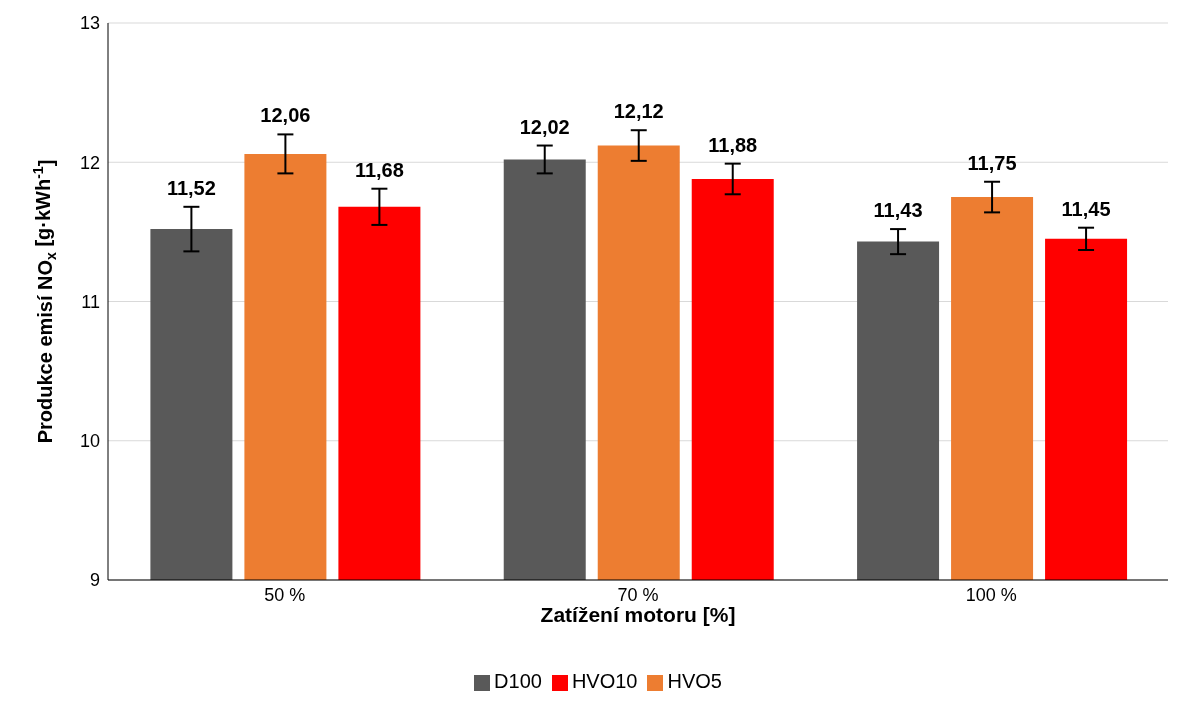 This screenshot has height=708, width=1187. I want to click on data-label: 11,88, so click(733, 144).